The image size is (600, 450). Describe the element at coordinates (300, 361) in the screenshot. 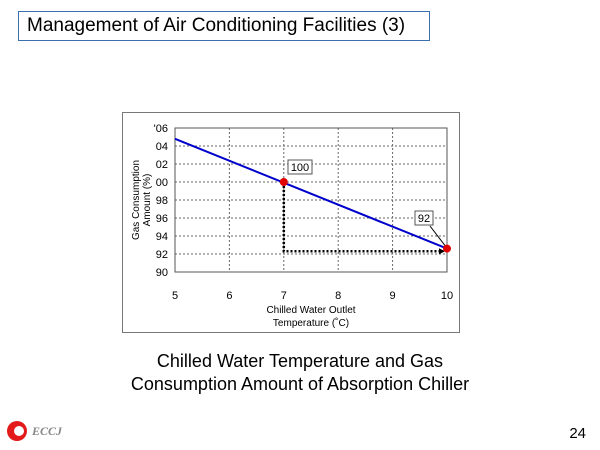

I see `caption-line-1: Chilled Water Temperature and Gas` at that location.